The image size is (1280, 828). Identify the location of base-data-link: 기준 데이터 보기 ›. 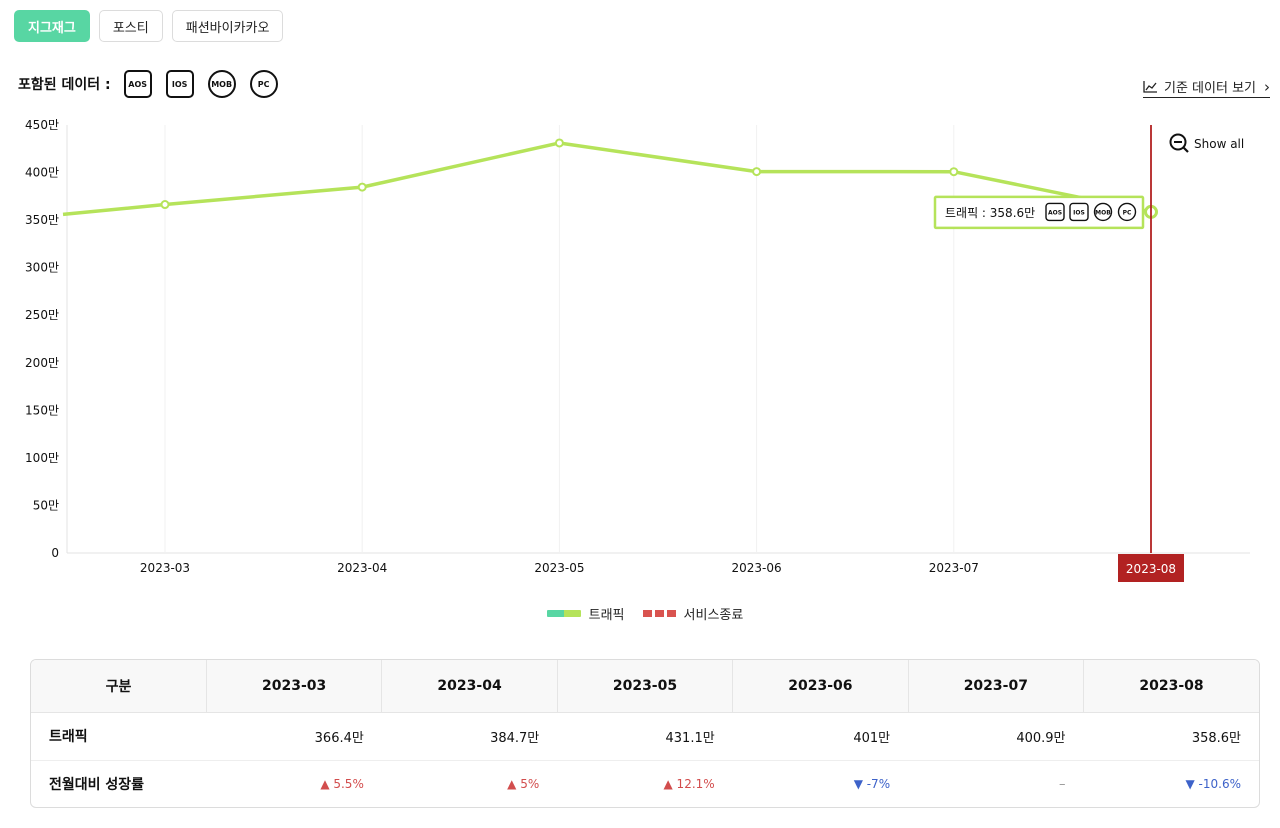
(1206, 87).